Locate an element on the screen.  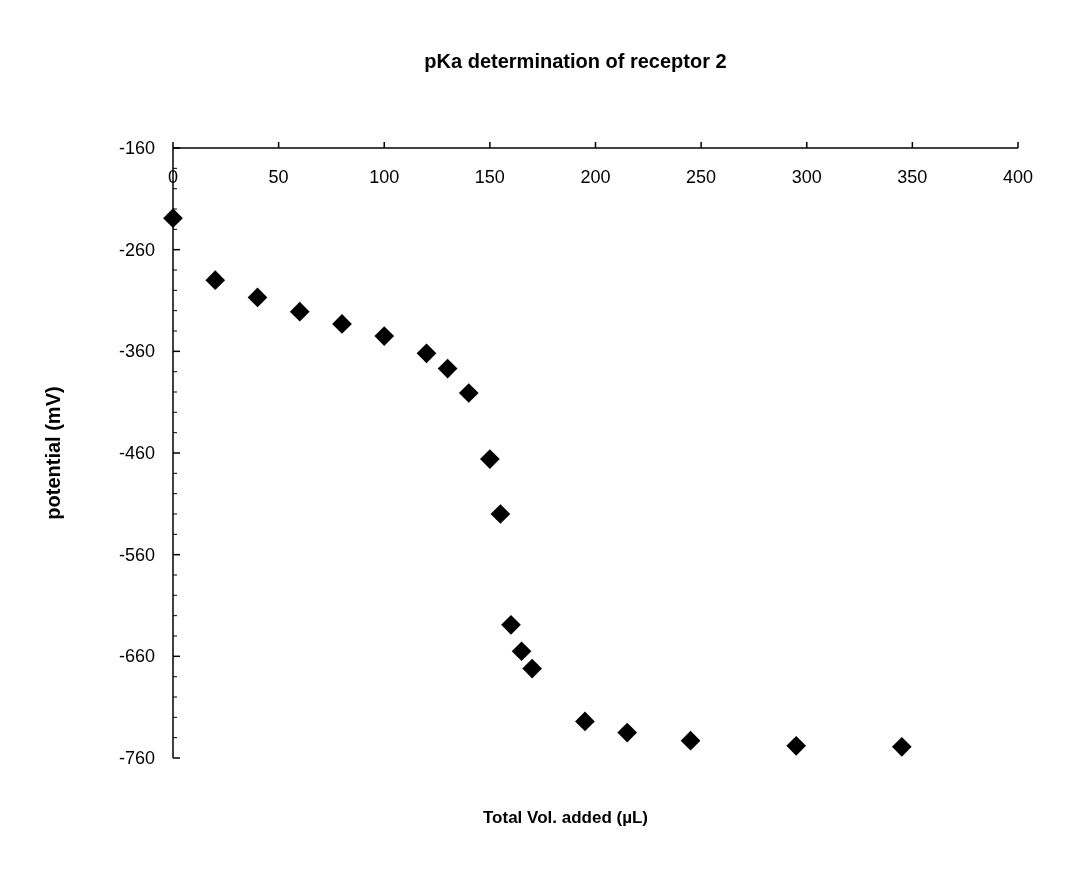
x-tick-label: 300 is located at coordinates (806, 177).